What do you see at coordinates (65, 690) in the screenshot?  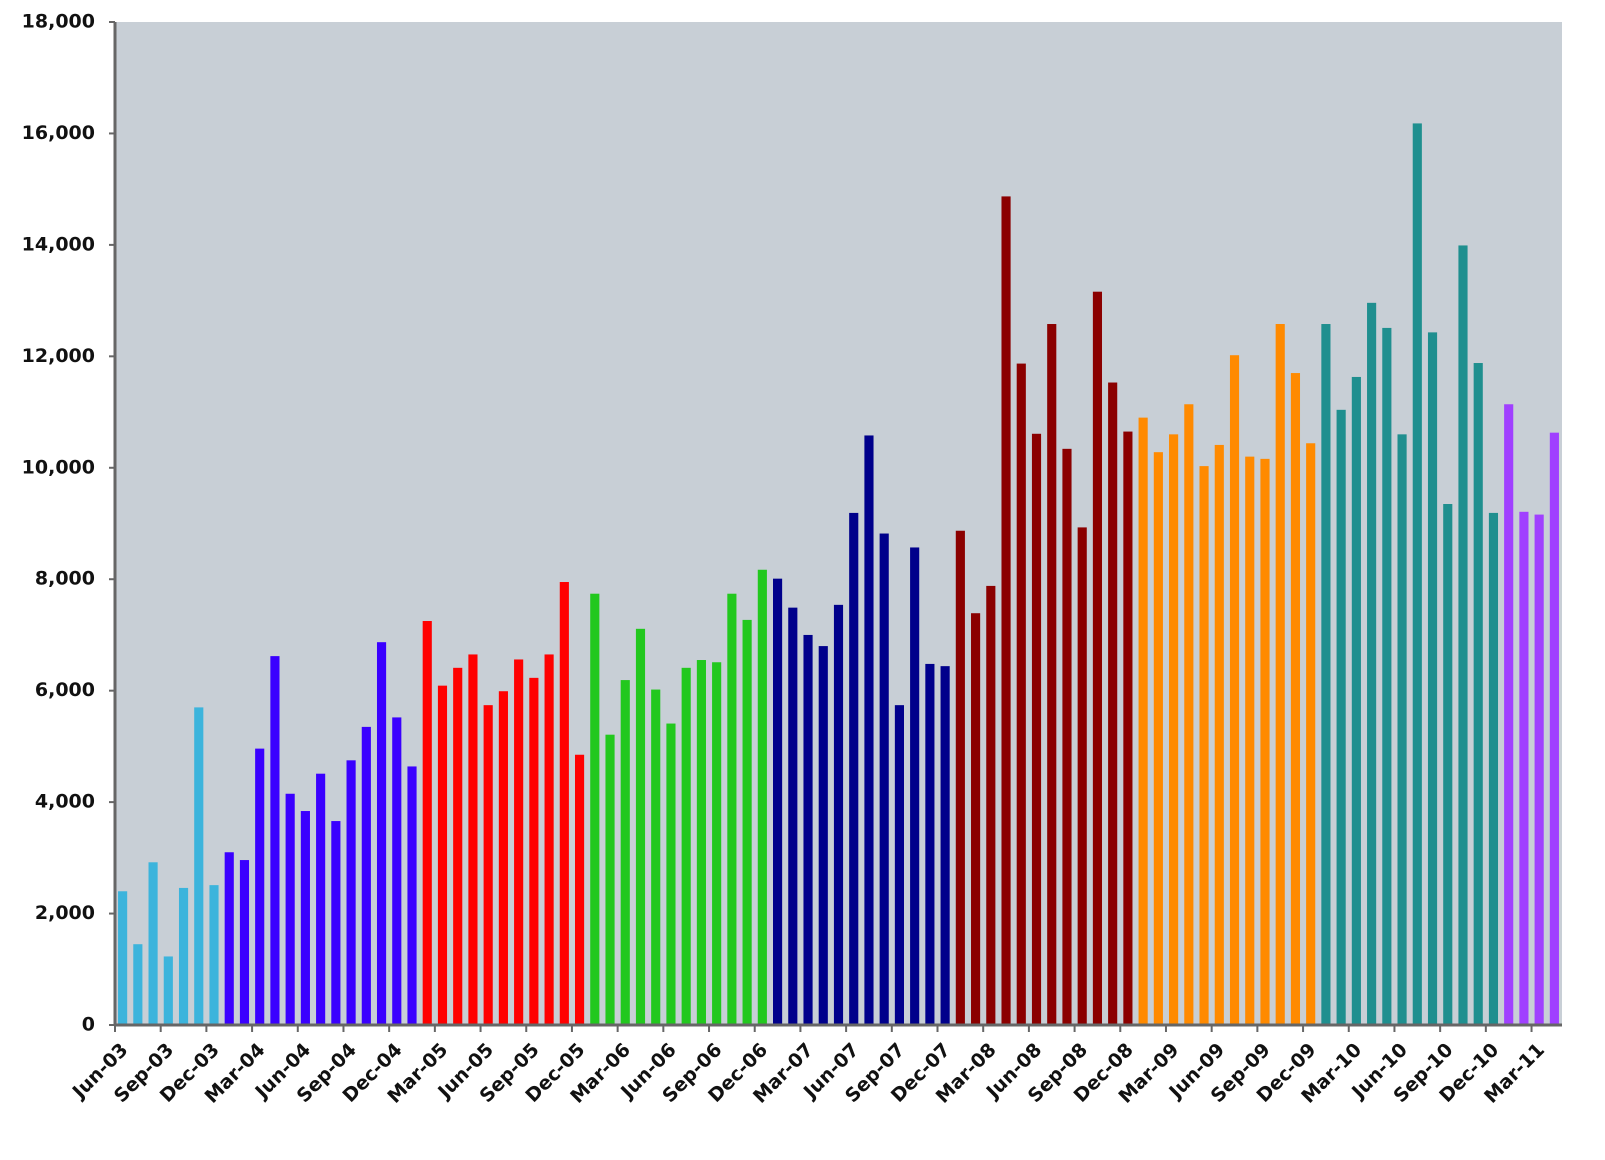 I see `y-tick-label: 6,000` at bounding box center [65, 690].